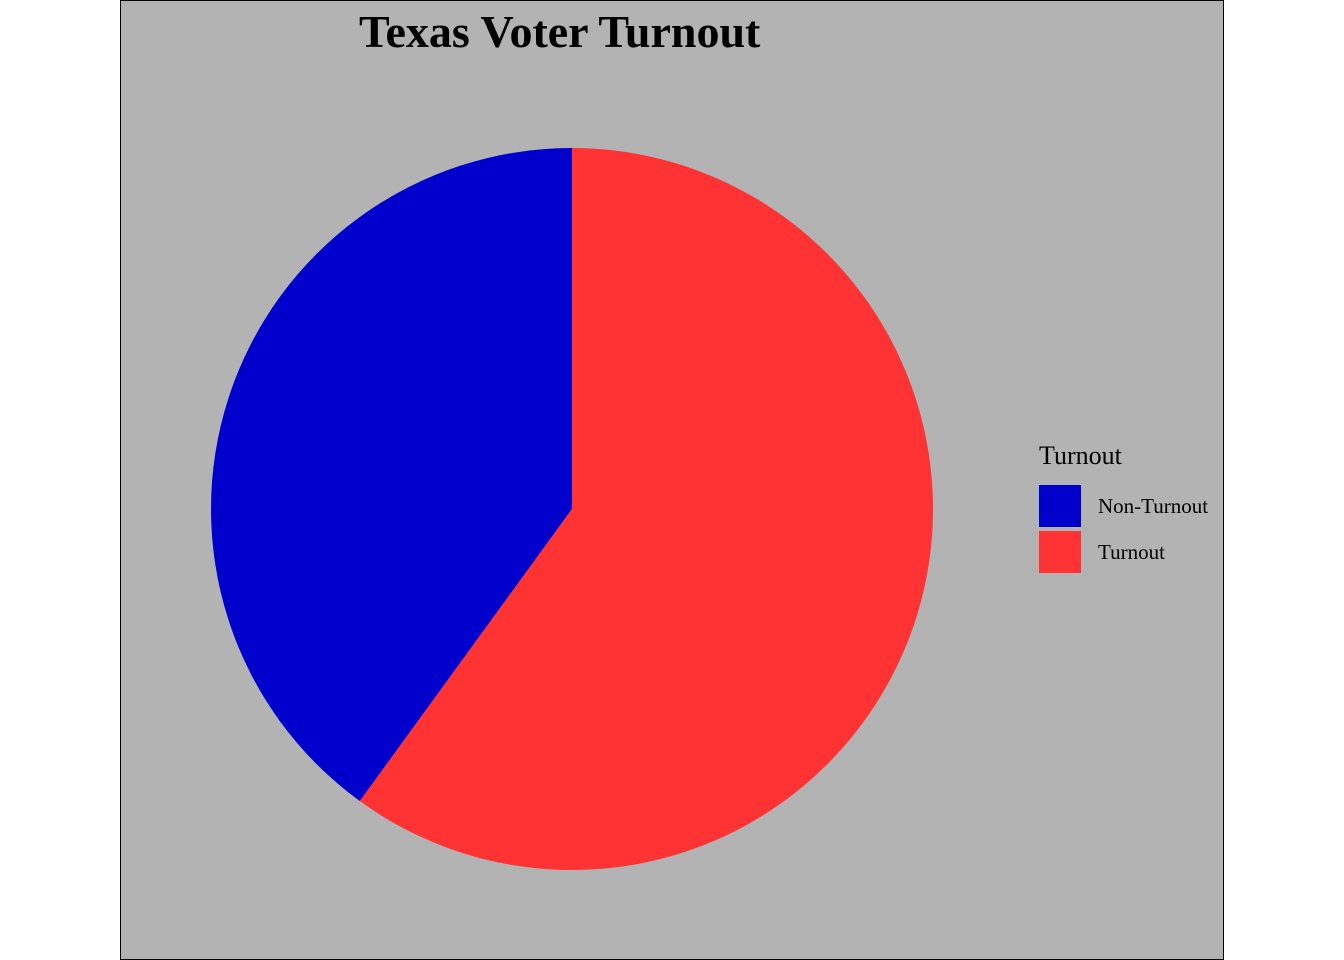 The width and height of the screenshot is (1344, 960). Describe the element at coordinates (1060, 506) in the screenshot. I see `legend-key-non-turnout` at that location.